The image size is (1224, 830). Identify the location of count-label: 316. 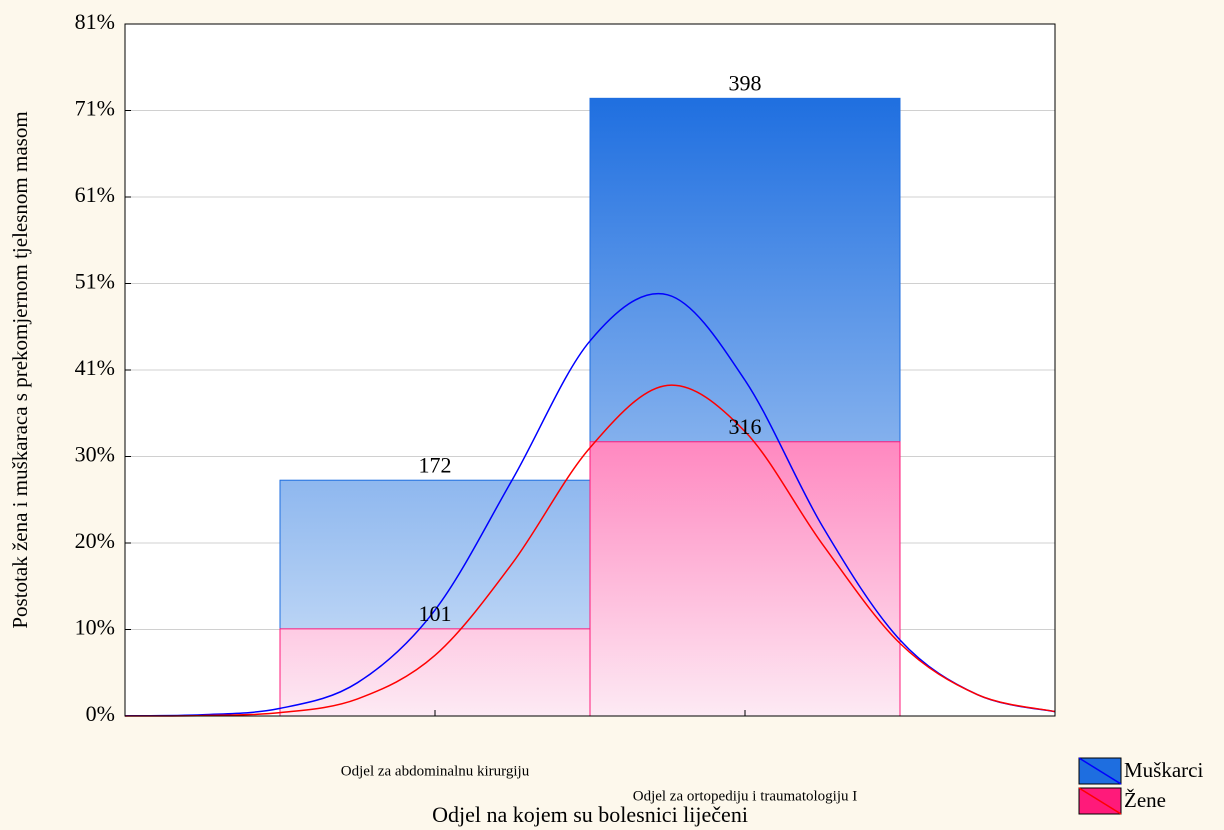
(745, 426).